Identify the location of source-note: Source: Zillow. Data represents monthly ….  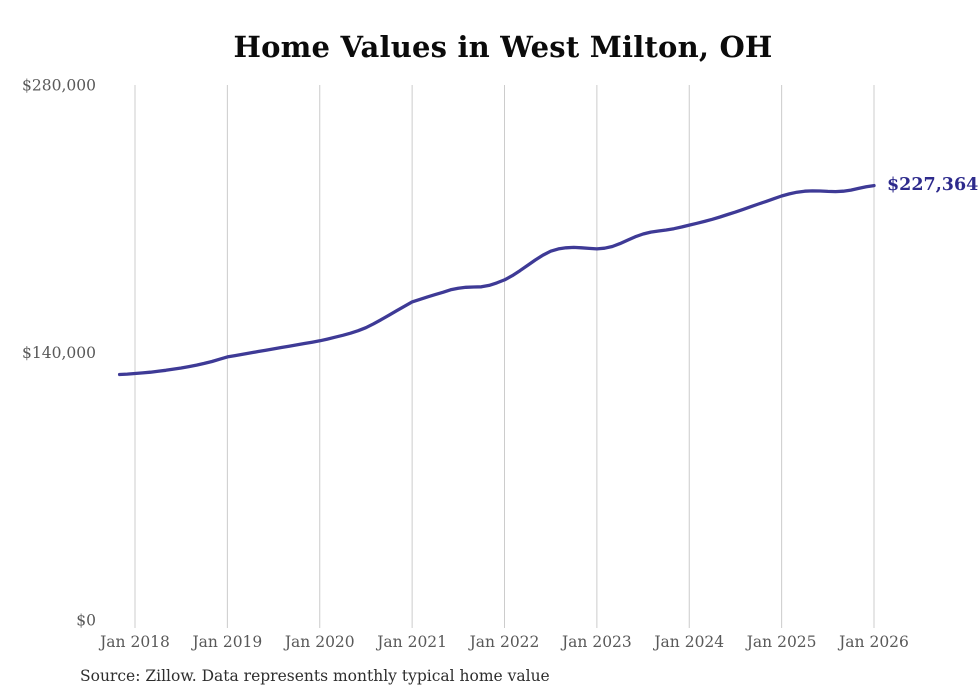
(315, 676).